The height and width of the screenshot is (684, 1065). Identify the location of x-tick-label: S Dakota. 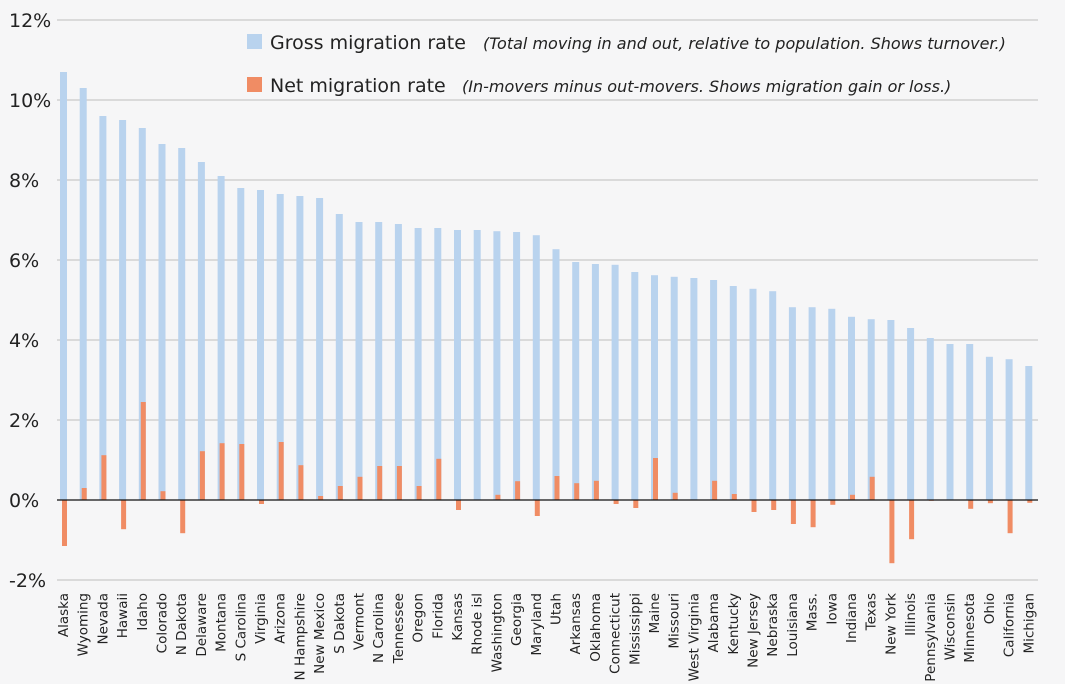
(340, 623).